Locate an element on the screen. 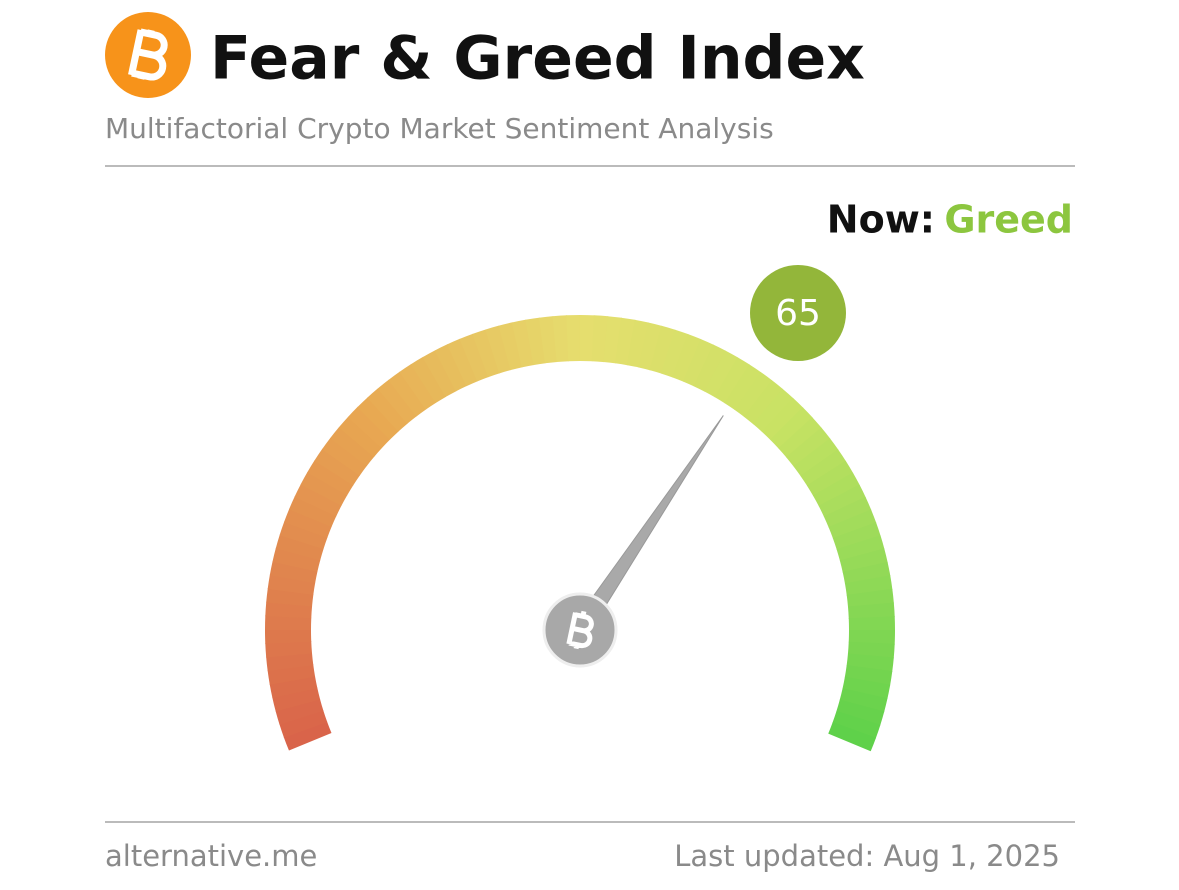  value-label: 65 is located at coordinates (798, 313).